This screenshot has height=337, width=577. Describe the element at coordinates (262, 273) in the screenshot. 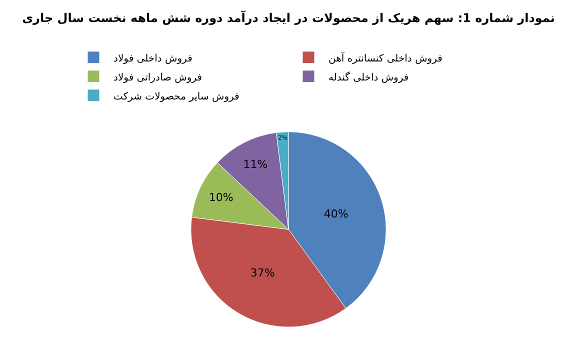

I see `data-label: 37%` at that location.